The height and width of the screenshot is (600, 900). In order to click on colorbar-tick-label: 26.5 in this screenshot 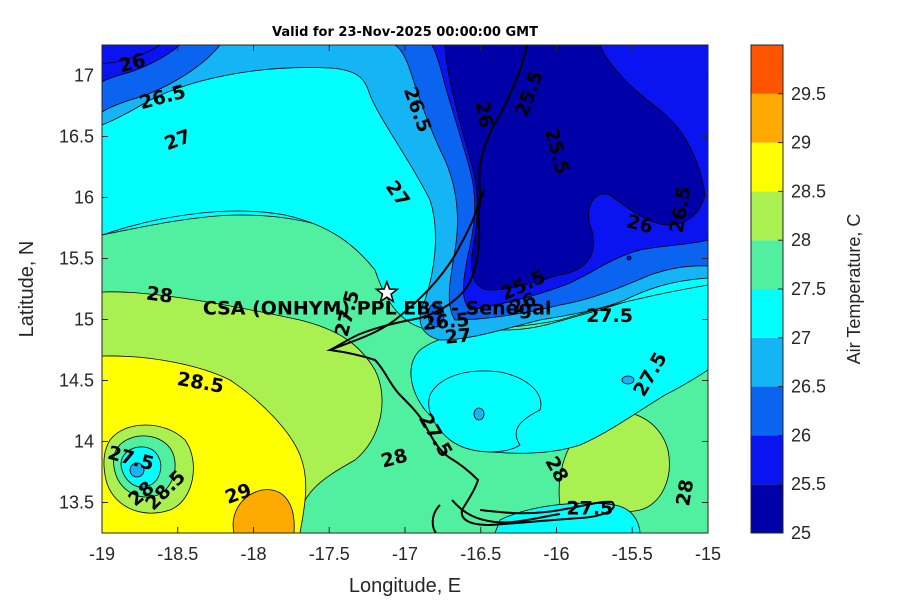, I will do `click(808, 387)`.